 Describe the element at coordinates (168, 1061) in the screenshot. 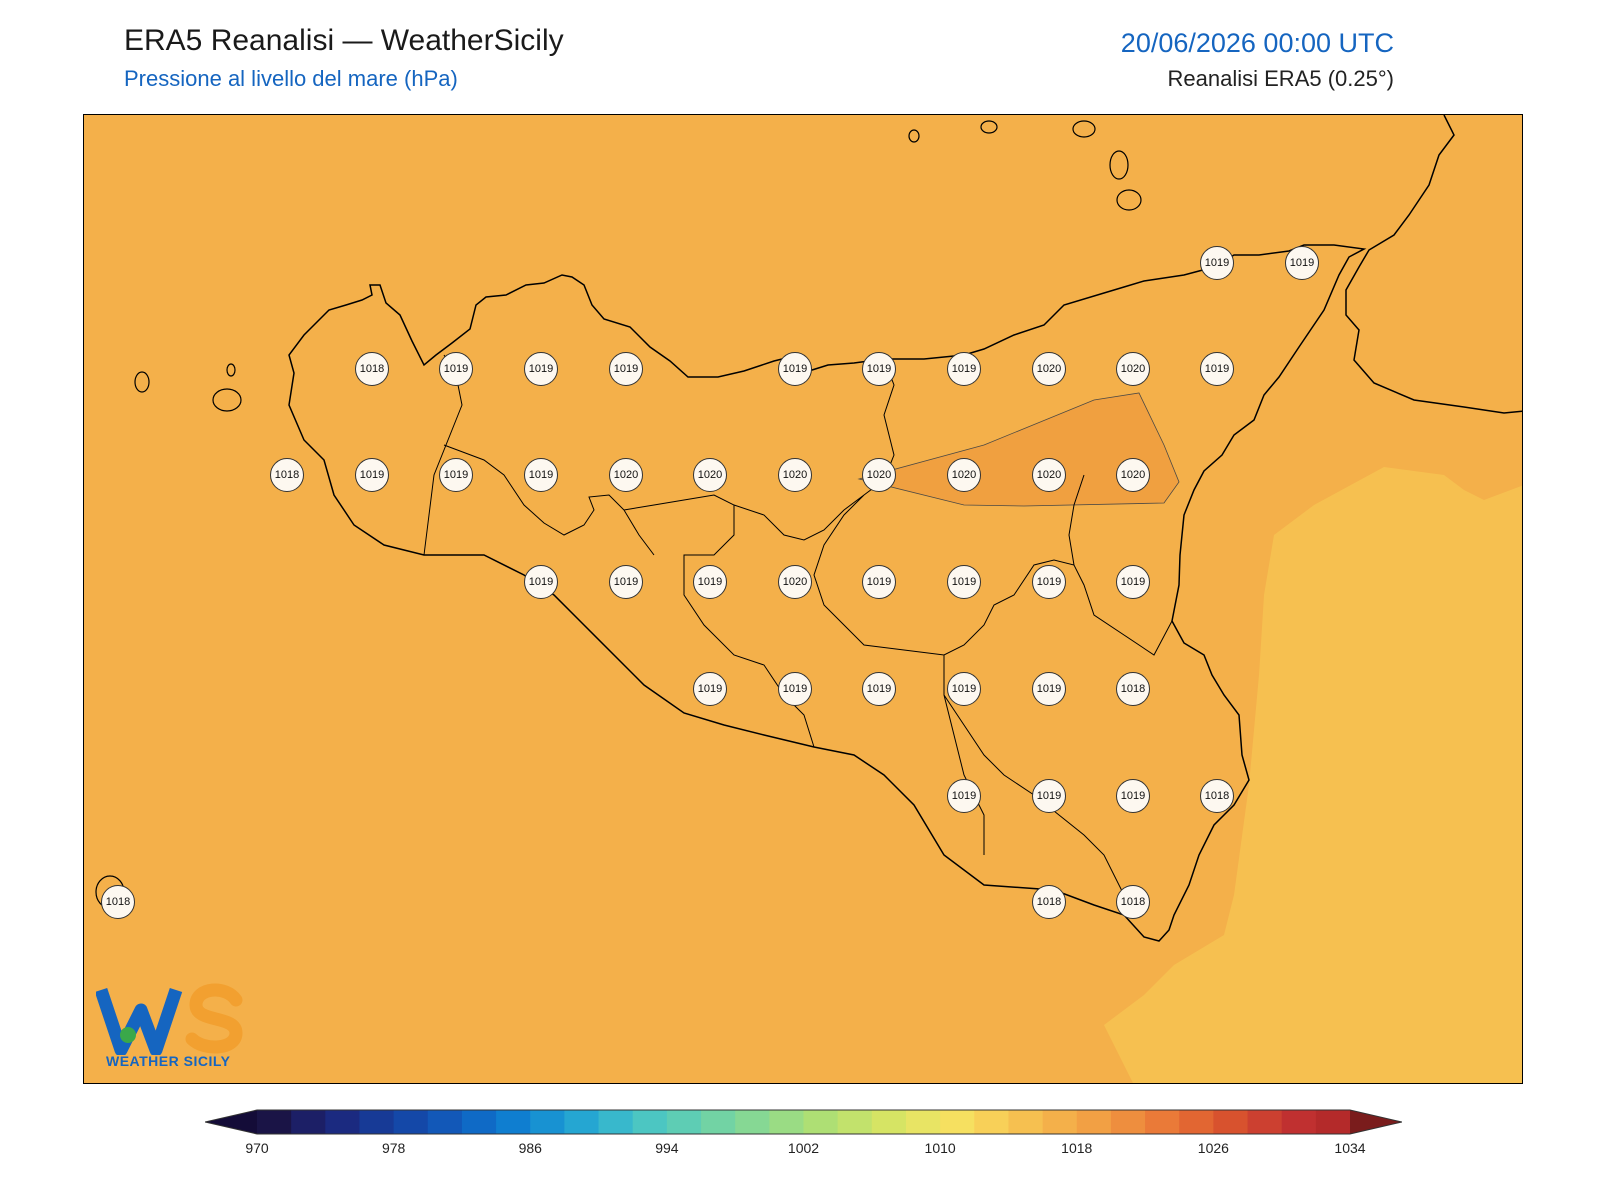

I see `logo-text: WEATHER SICILY` at that location.